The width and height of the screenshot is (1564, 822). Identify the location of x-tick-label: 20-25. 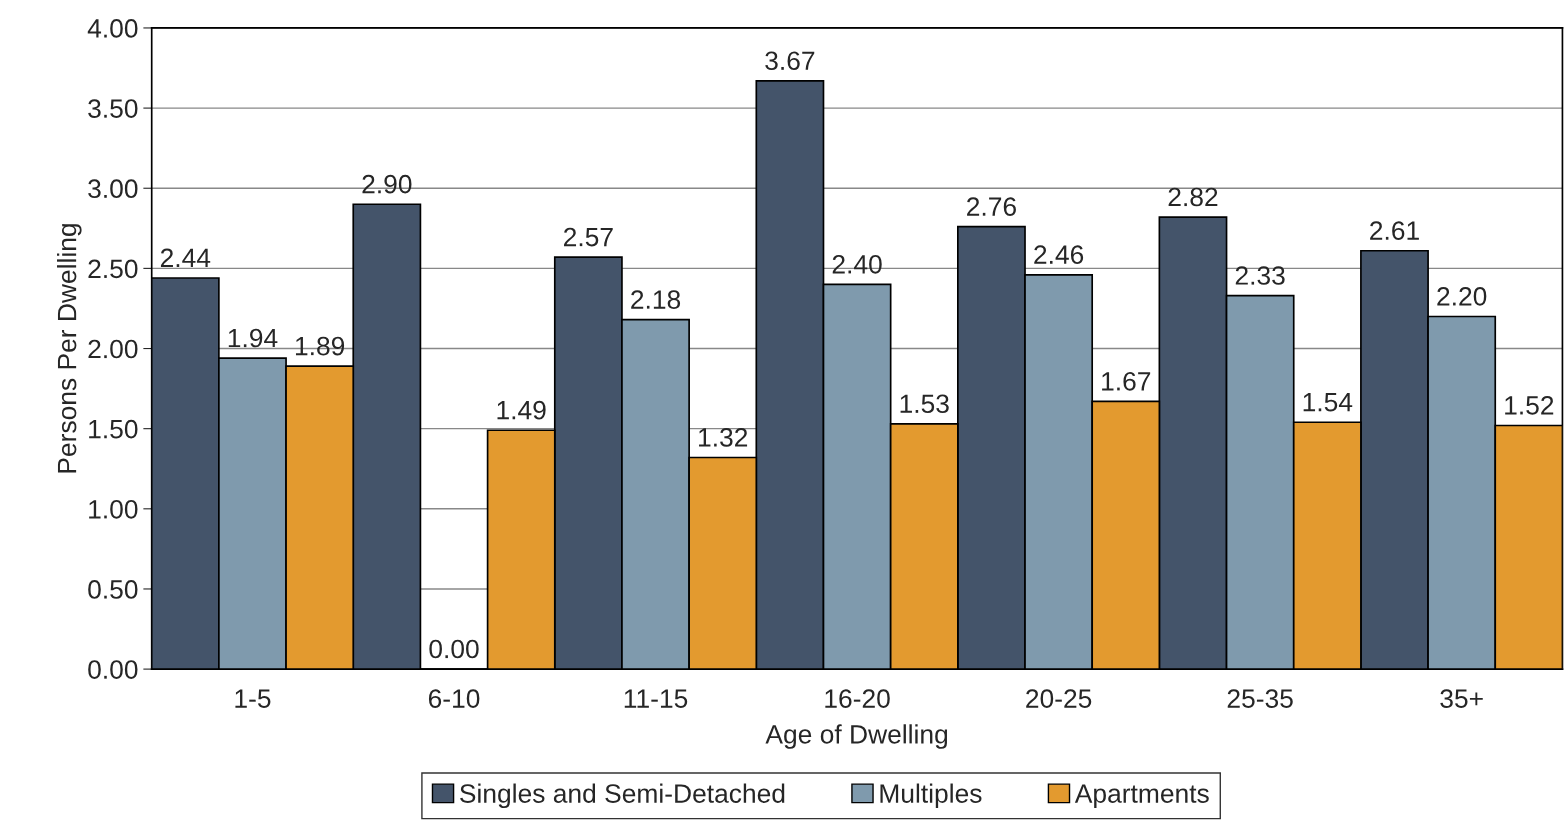
(1059, 698).